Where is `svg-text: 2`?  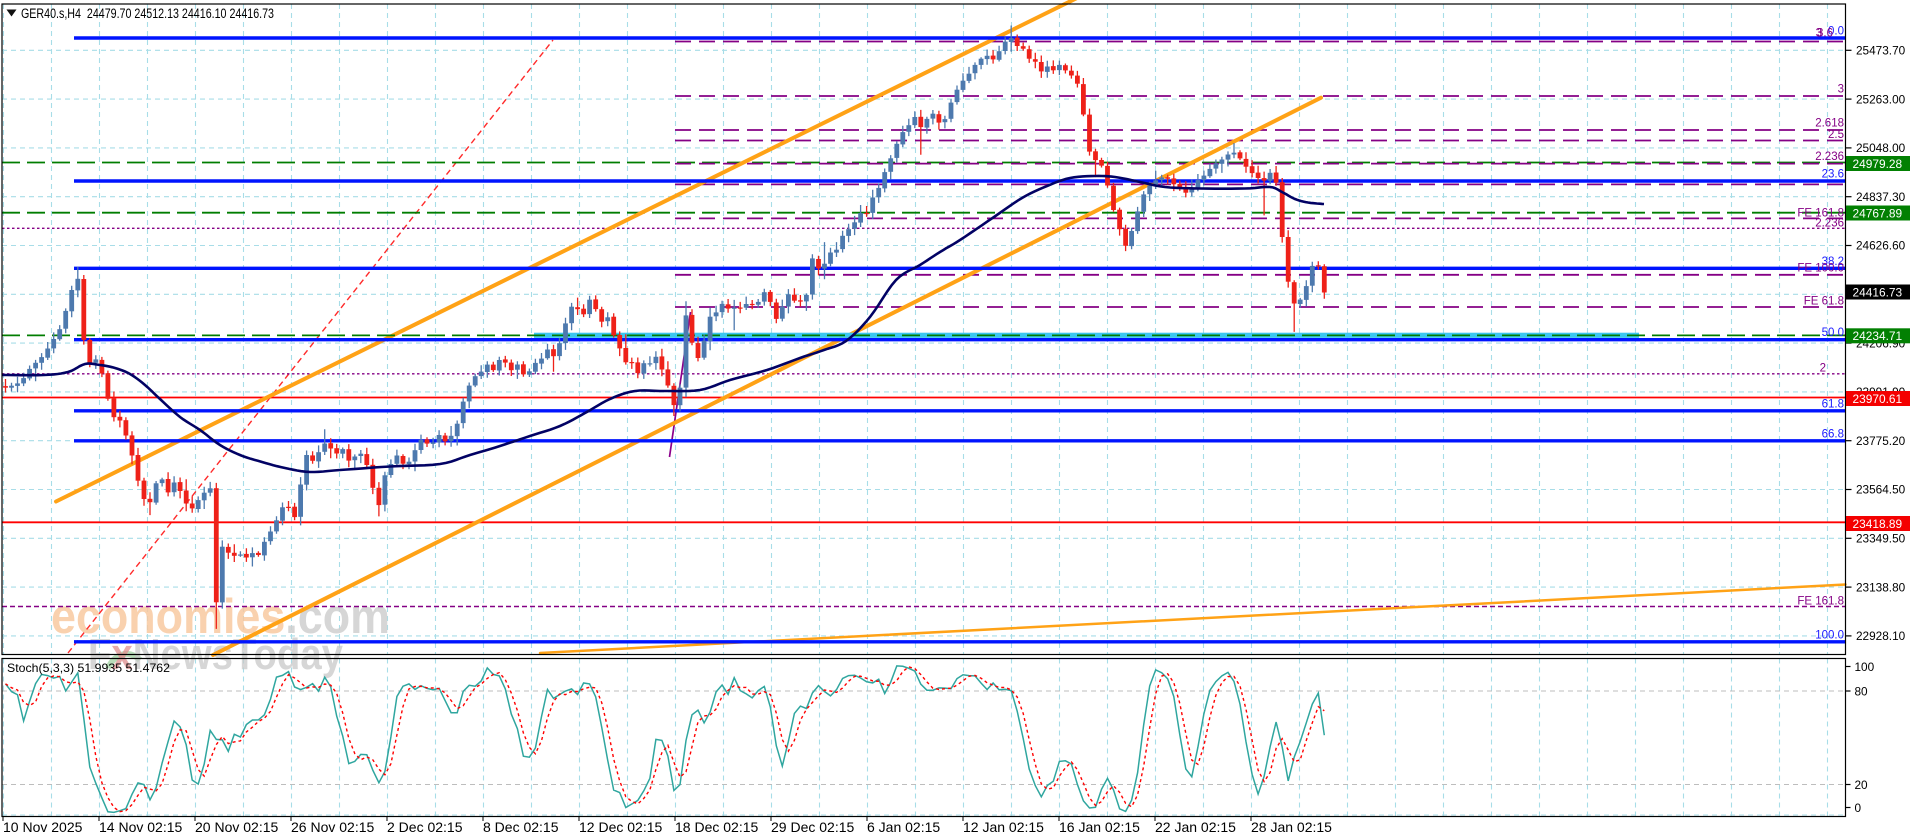 svg-text: 2 is located at coordinates (1823, 369).